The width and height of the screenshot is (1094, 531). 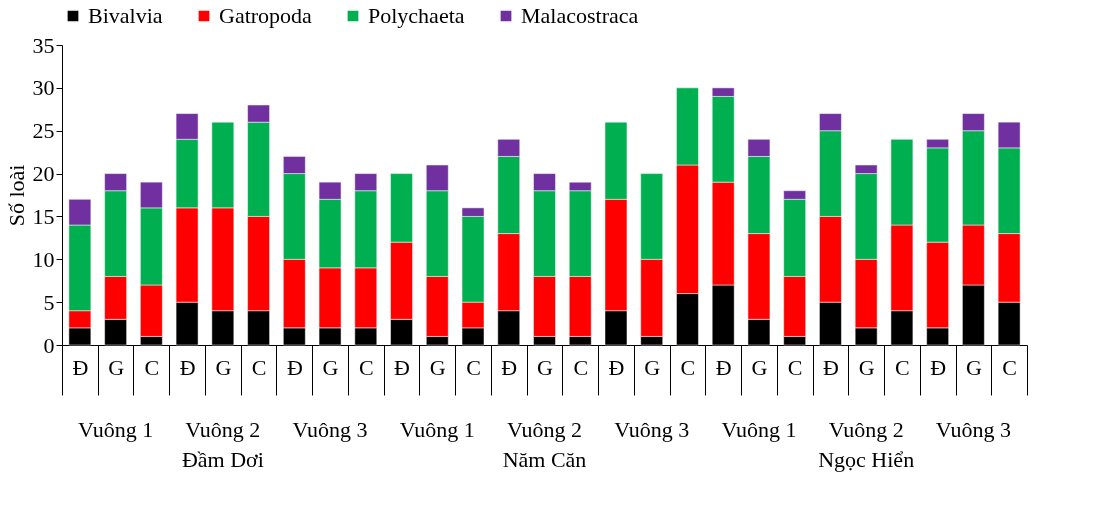 What do you see at coordinates (43, 259) in the screenshot?
I see `y-tick-label: 10` at bounding box center [43, 259].